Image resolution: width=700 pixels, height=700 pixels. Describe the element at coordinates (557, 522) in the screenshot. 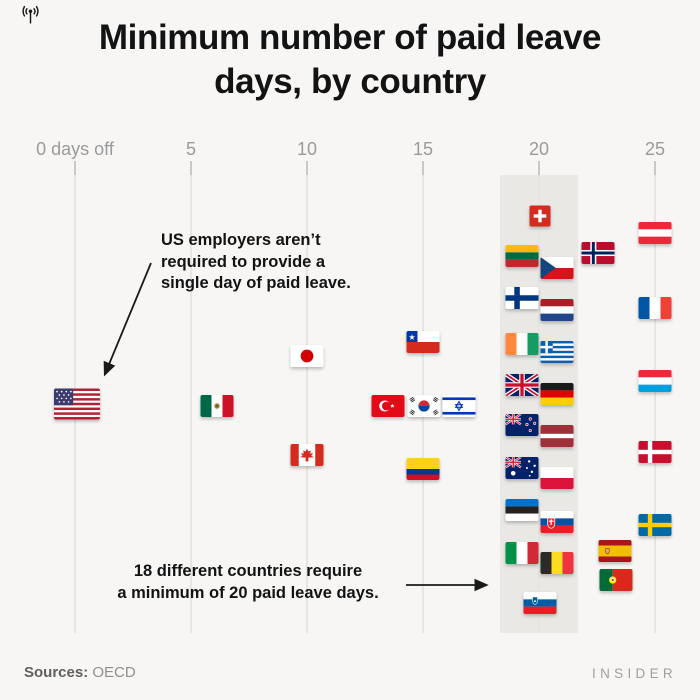

I see `flag-icon-sk` at that location.